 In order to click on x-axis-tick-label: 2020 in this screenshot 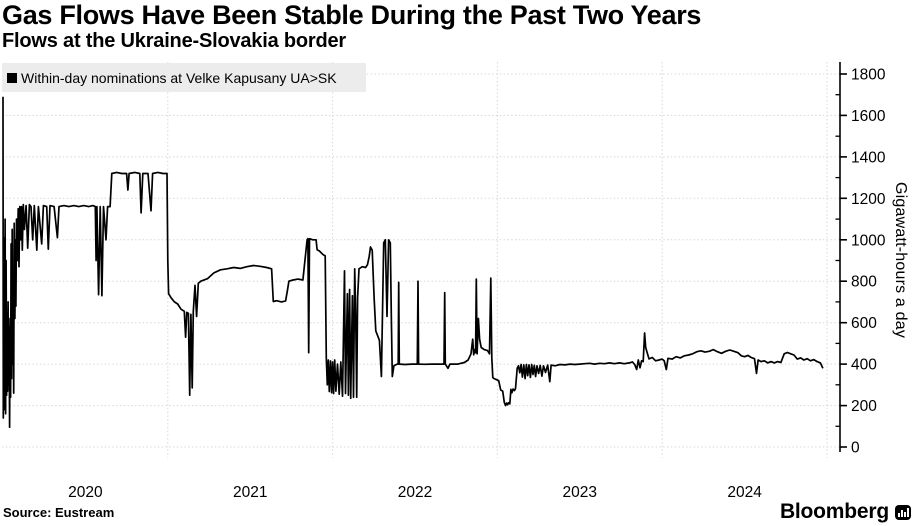, I will do `click(85, 492)`.